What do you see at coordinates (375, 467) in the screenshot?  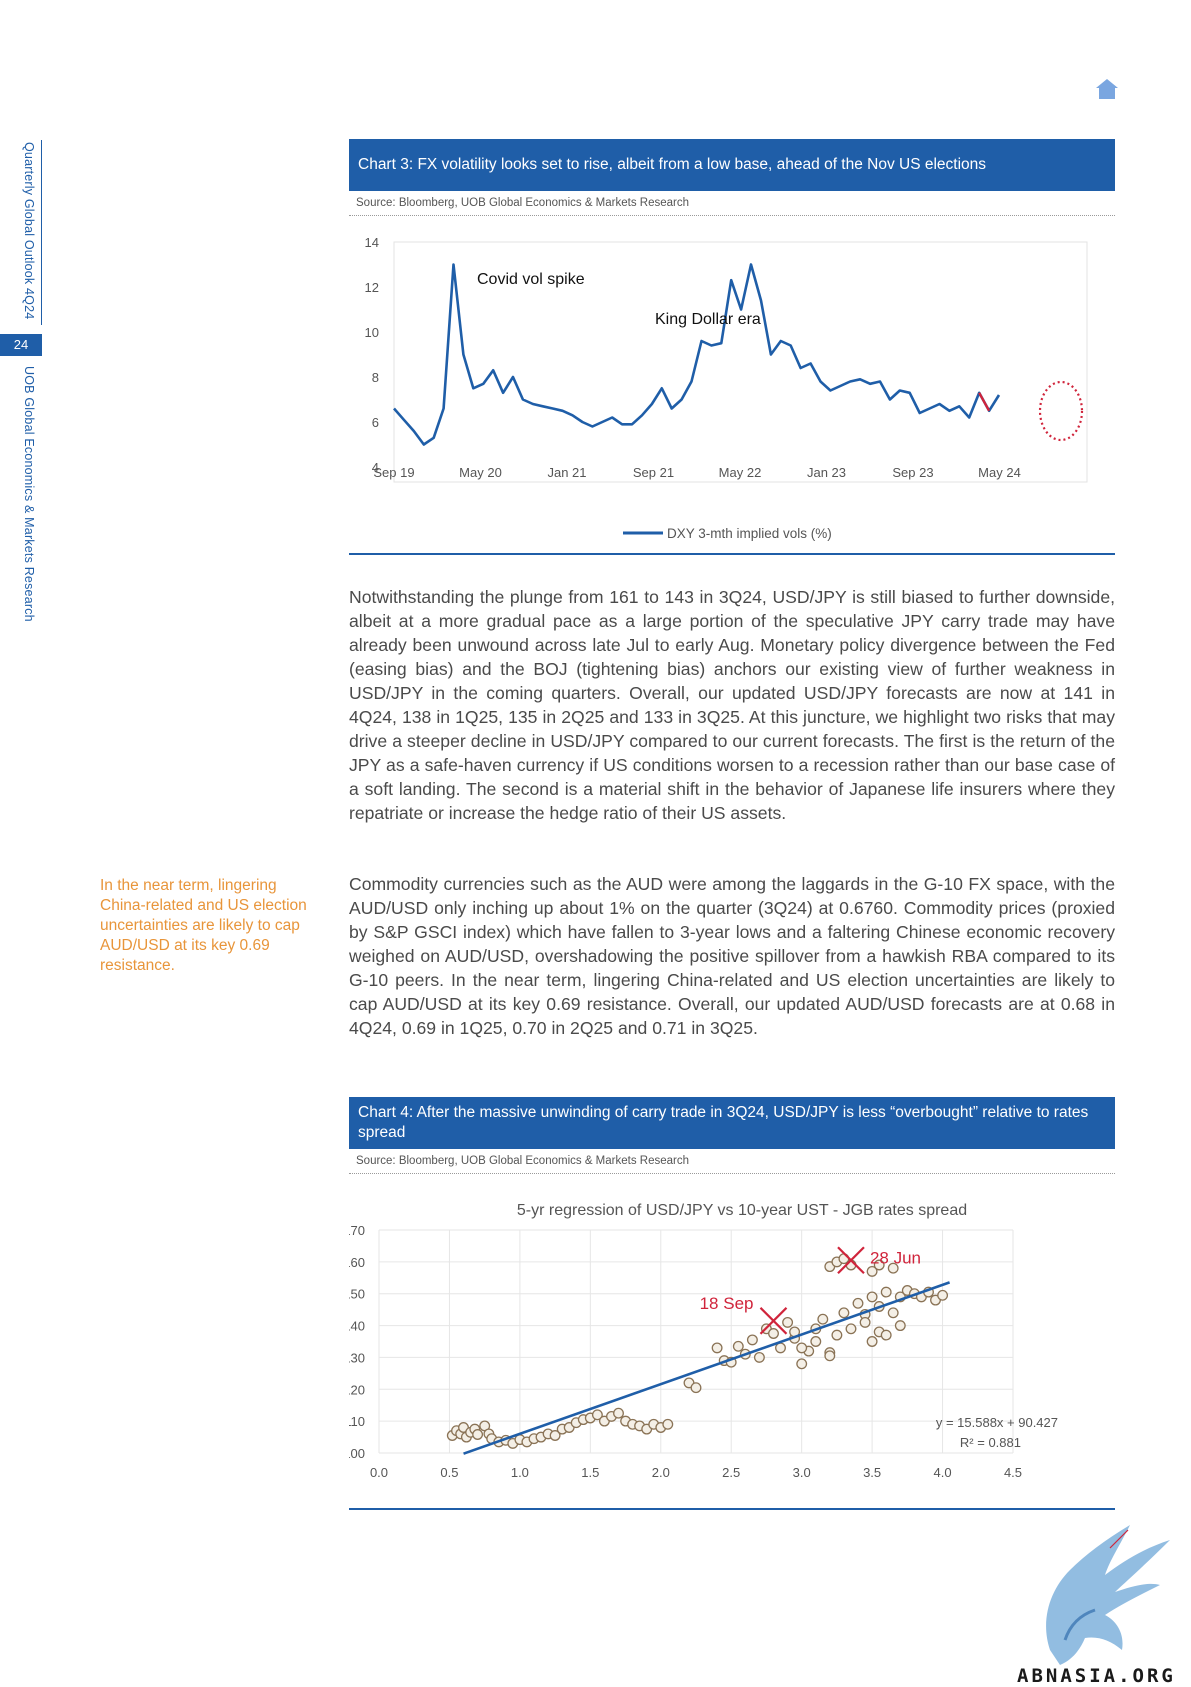 I see `chart3-y-tick: 4` at bounding box center [375, 467].